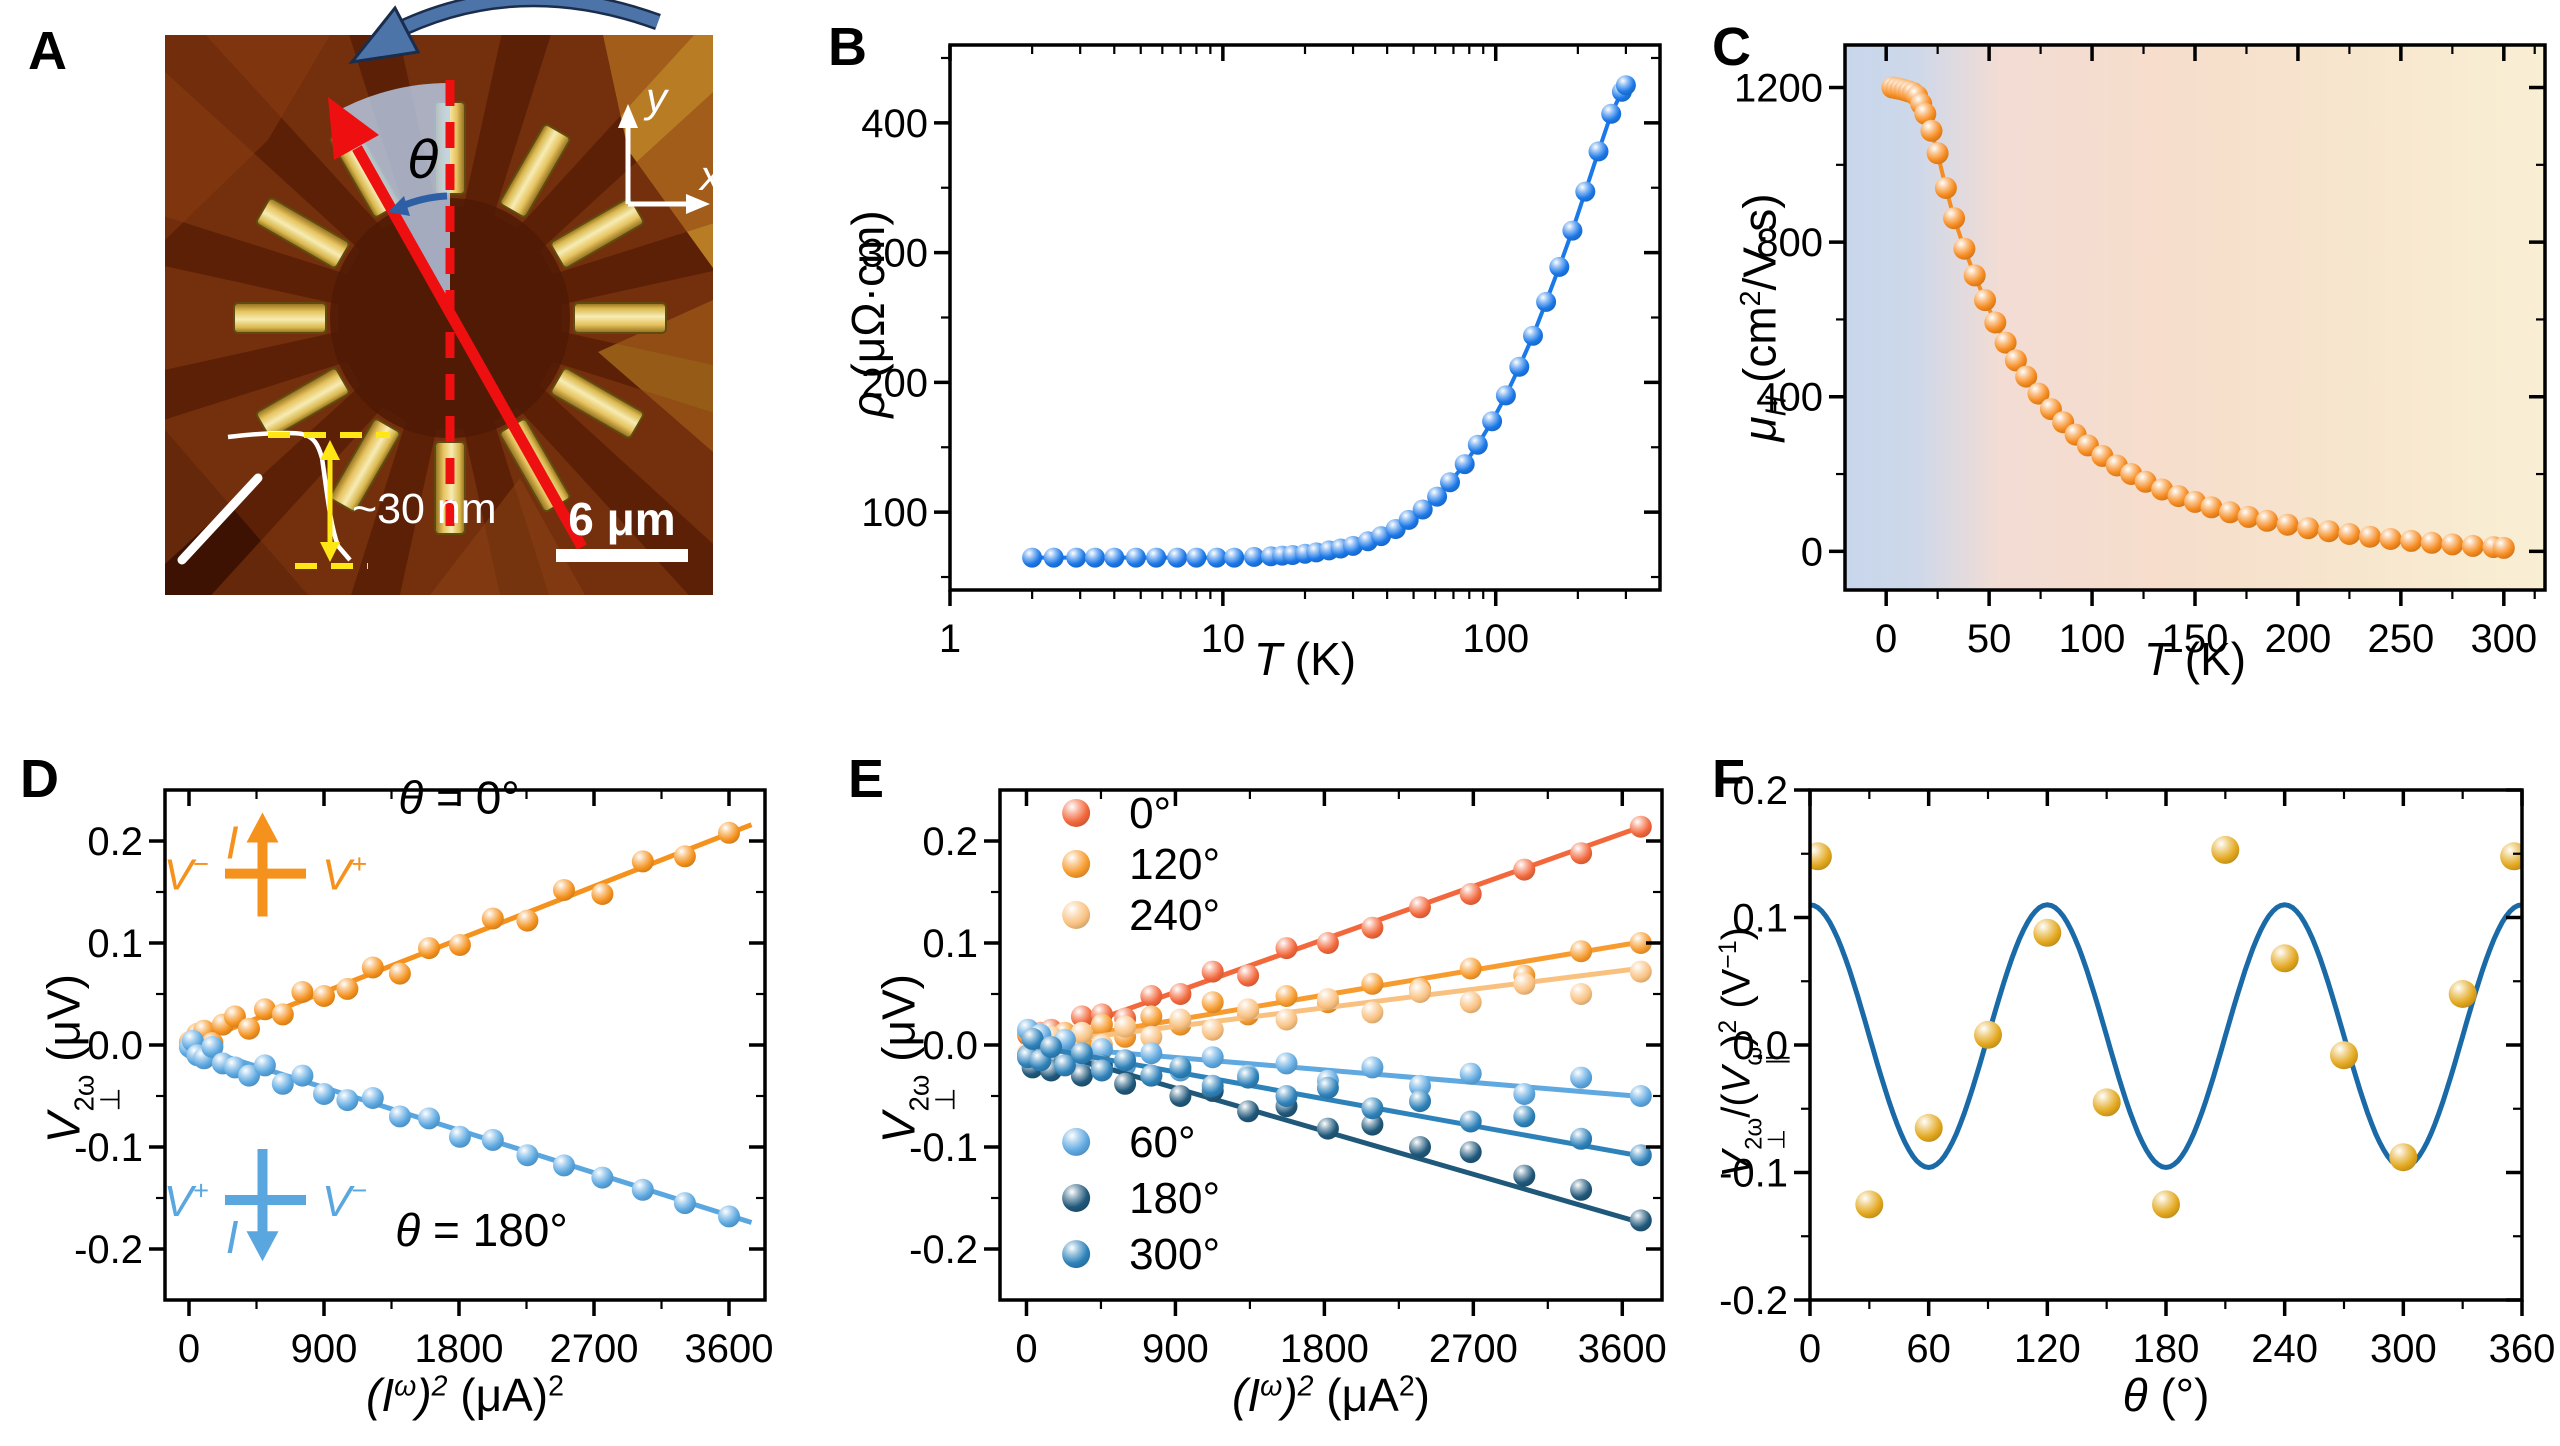 Image resolution: width=2560 pixels, height=1446 pixels. Describe the element at coordinates (710, 175) in the screenshot. I see `x-axis-label: x` at that location.